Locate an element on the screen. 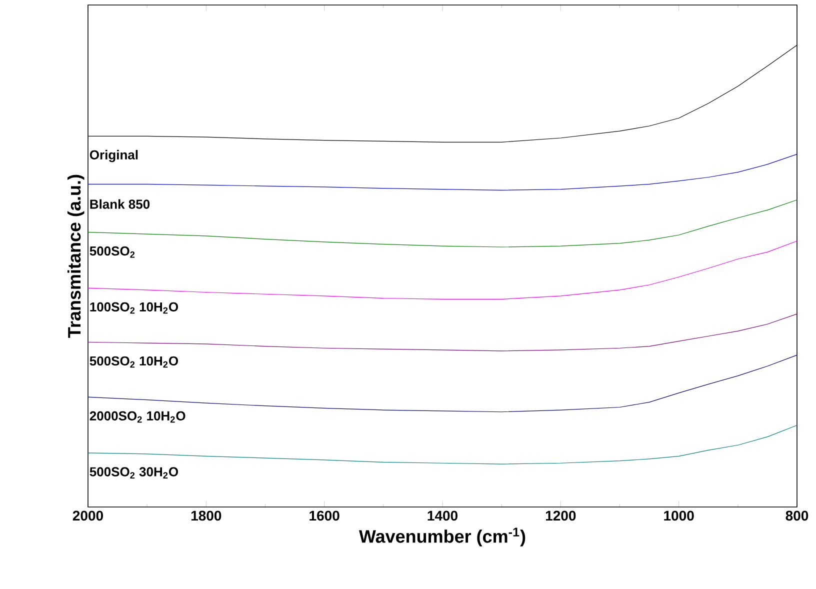 The image size is (816, 589). series-label: Blank 850 is located at coordinates (120, 204).